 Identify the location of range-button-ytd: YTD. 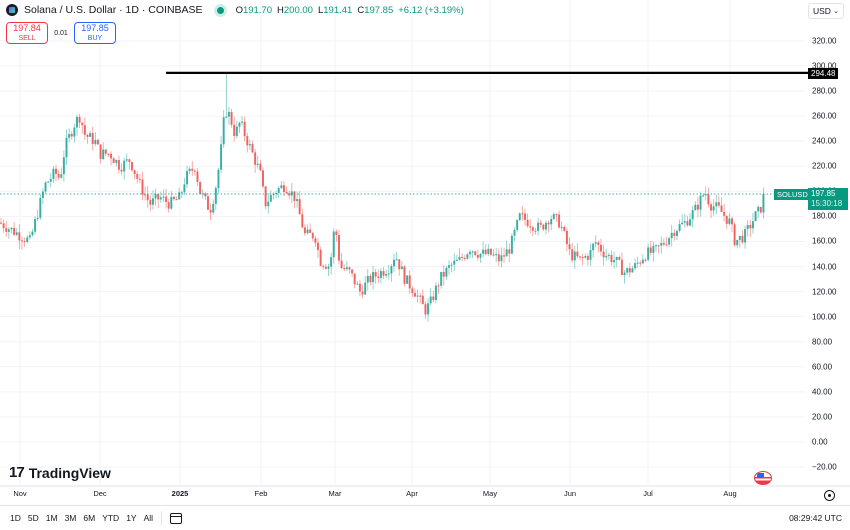
(111, 518).